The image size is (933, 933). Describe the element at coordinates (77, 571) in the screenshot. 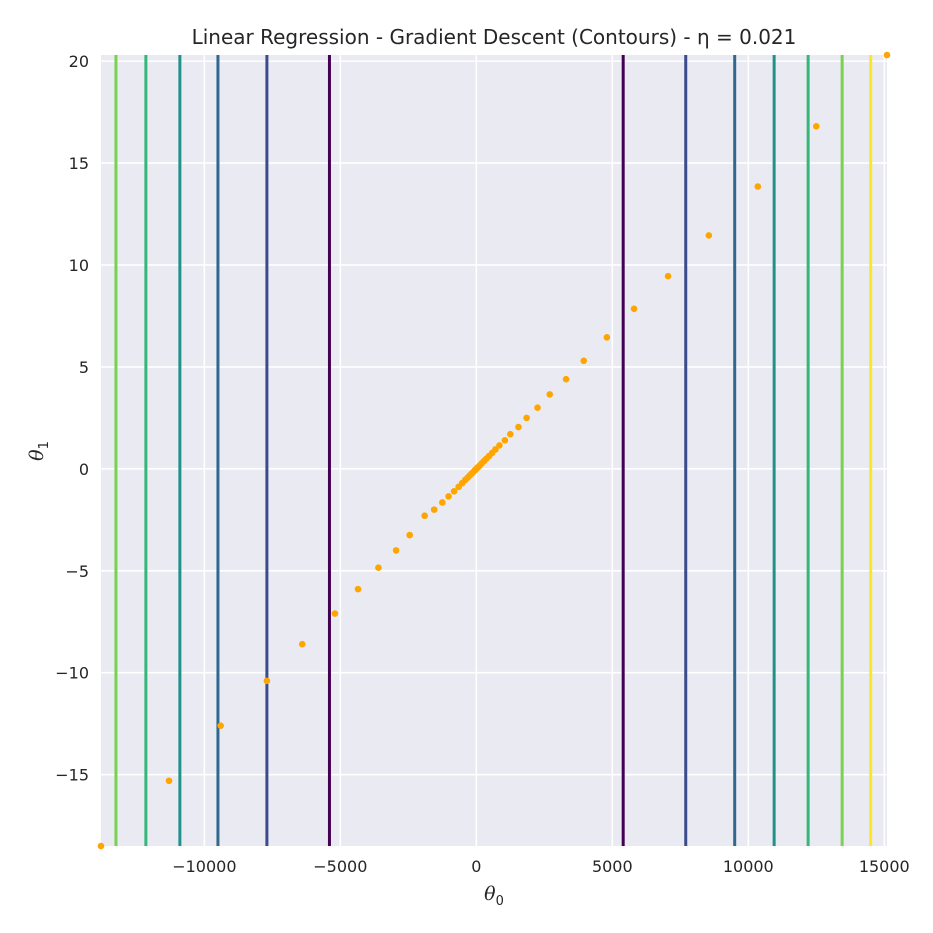

I see `y-tick-label: −5` at that location.